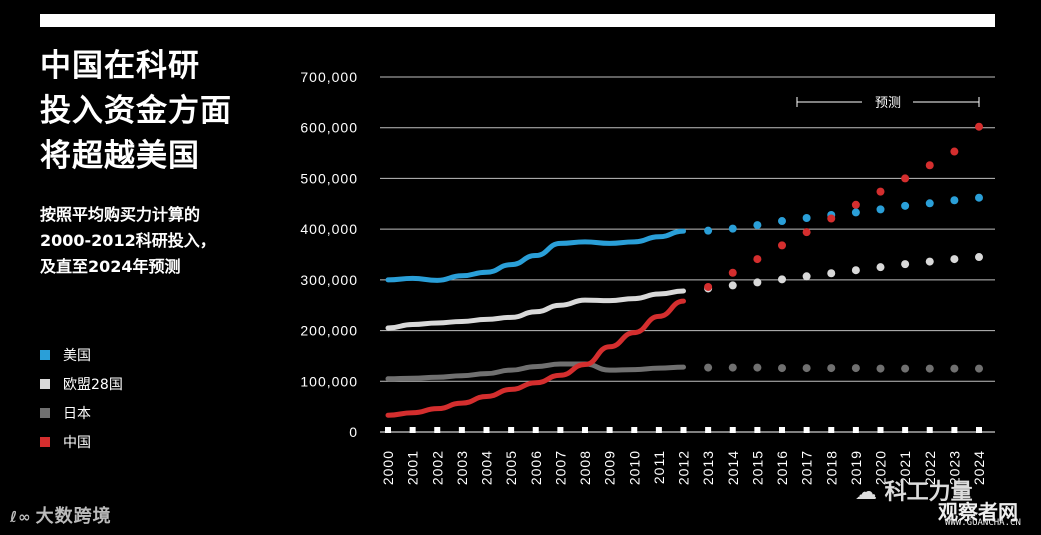 The width and height of the screenshot is (1041, 535). I want to click on subtitle-line-3: 及直至2024年预测, so click(110, 266).